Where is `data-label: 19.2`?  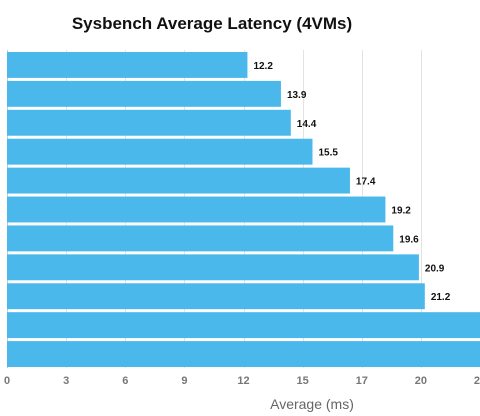
data-label: 19.2 is located at coordinates (401, 211).